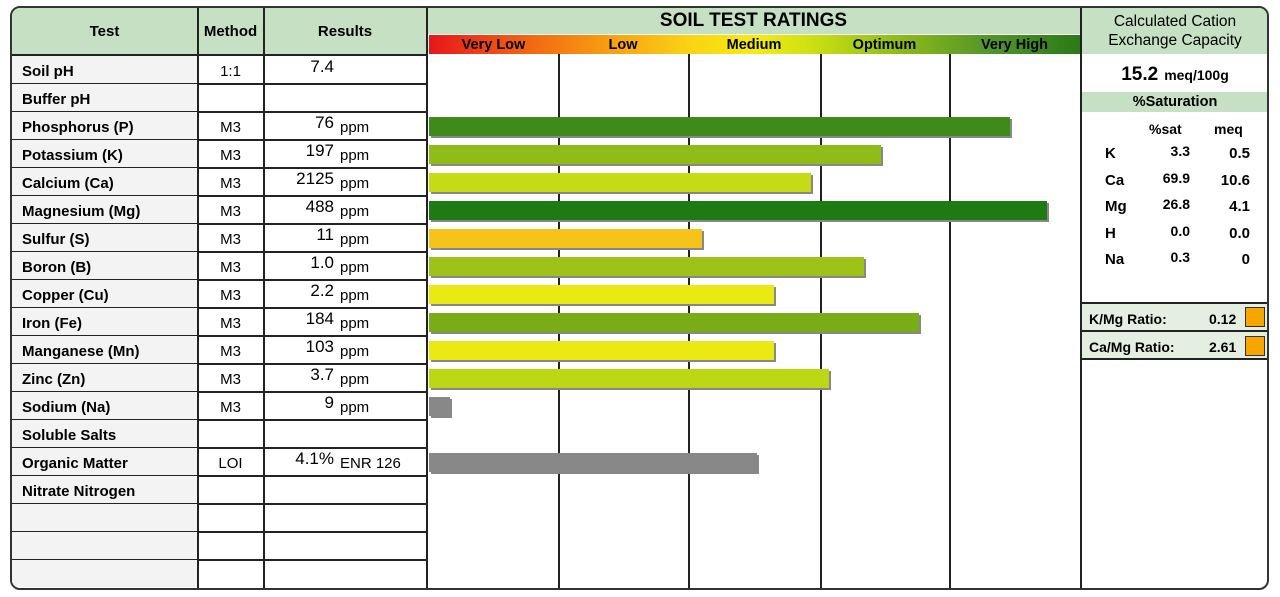  Describe the element at coordinates (48, 71) in the screenshot. I see `test-name: Soil pH` at that location.